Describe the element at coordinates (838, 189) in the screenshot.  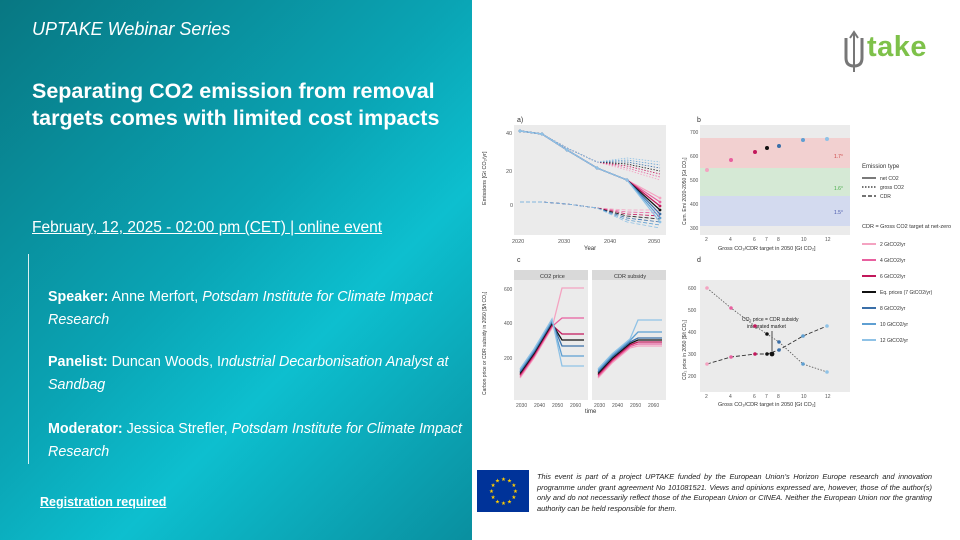
I see `band-label: 1.6°` at that location.